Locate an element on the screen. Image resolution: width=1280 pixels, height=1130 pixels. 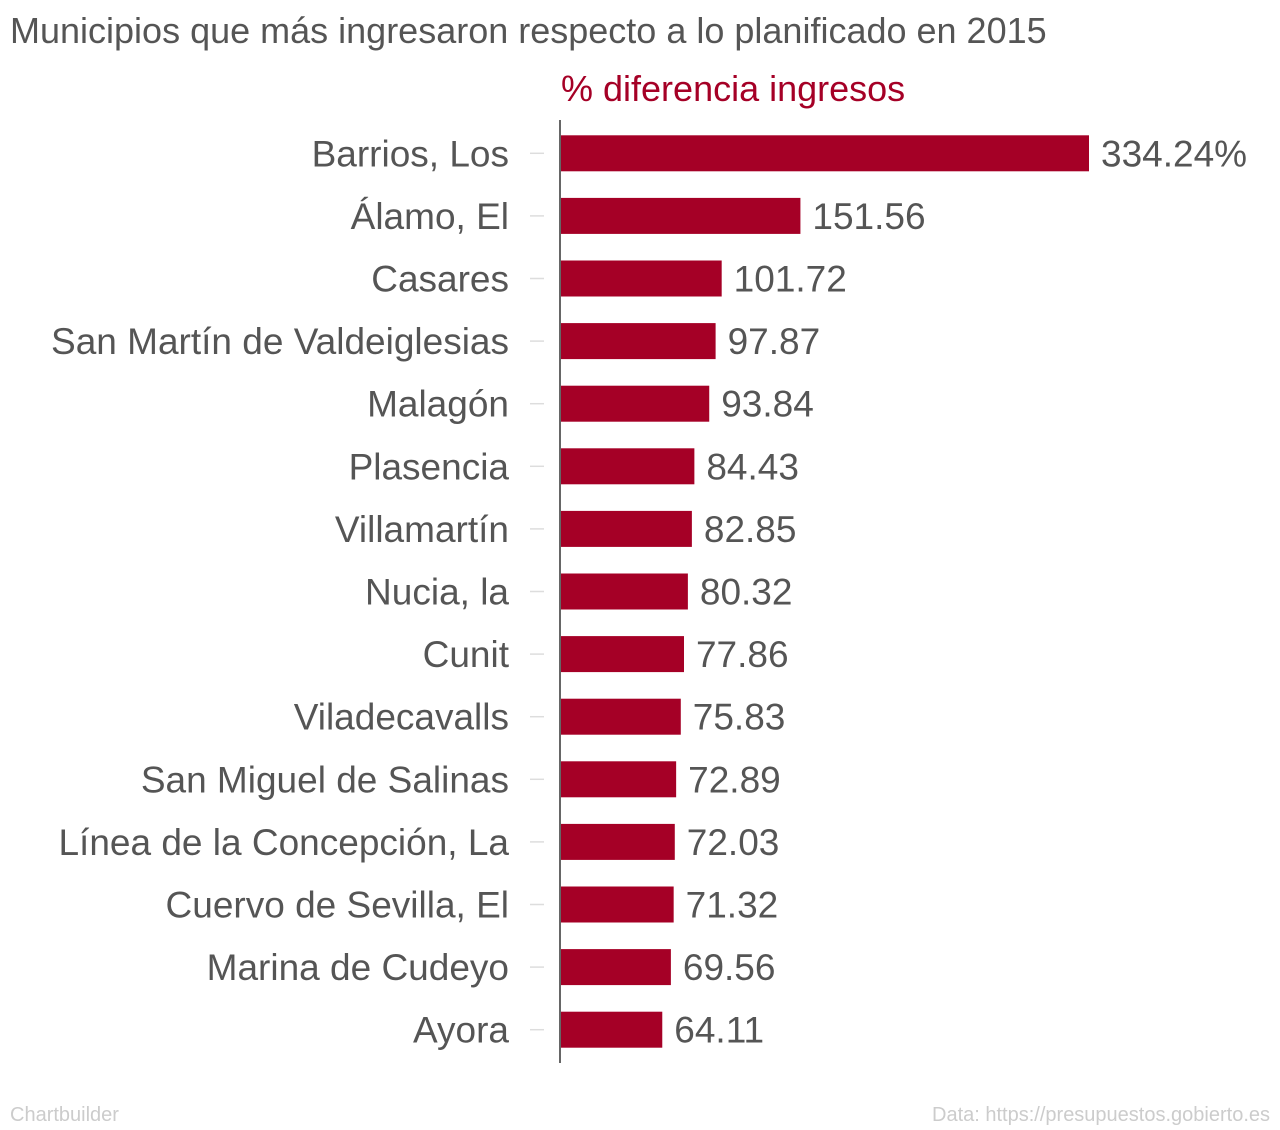
value-label: 64.11 is located at coordinates (719, 1030).